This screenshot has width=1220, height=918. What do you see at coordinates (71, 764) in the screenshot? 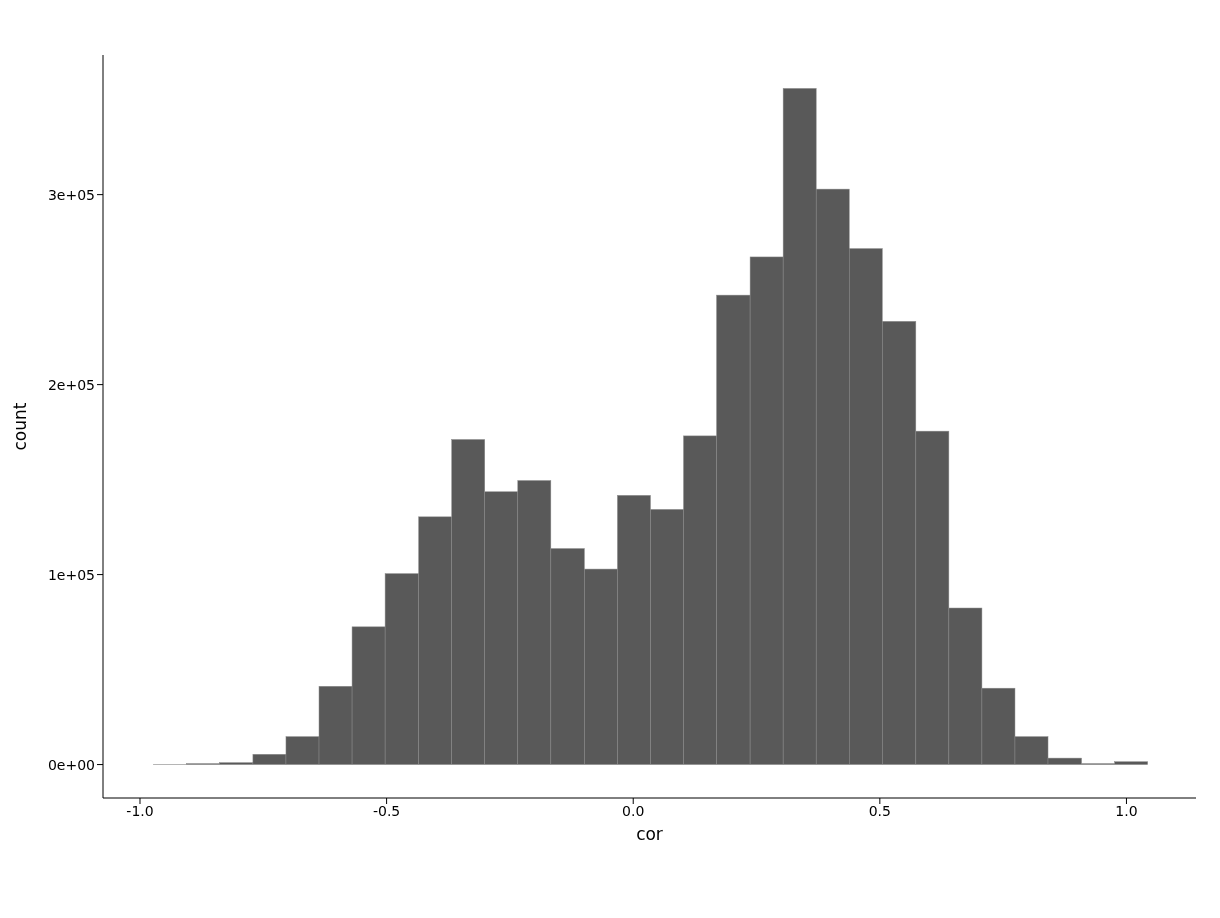
I see `y-tick-label: 0e+00` at bounding box center [71, 764].